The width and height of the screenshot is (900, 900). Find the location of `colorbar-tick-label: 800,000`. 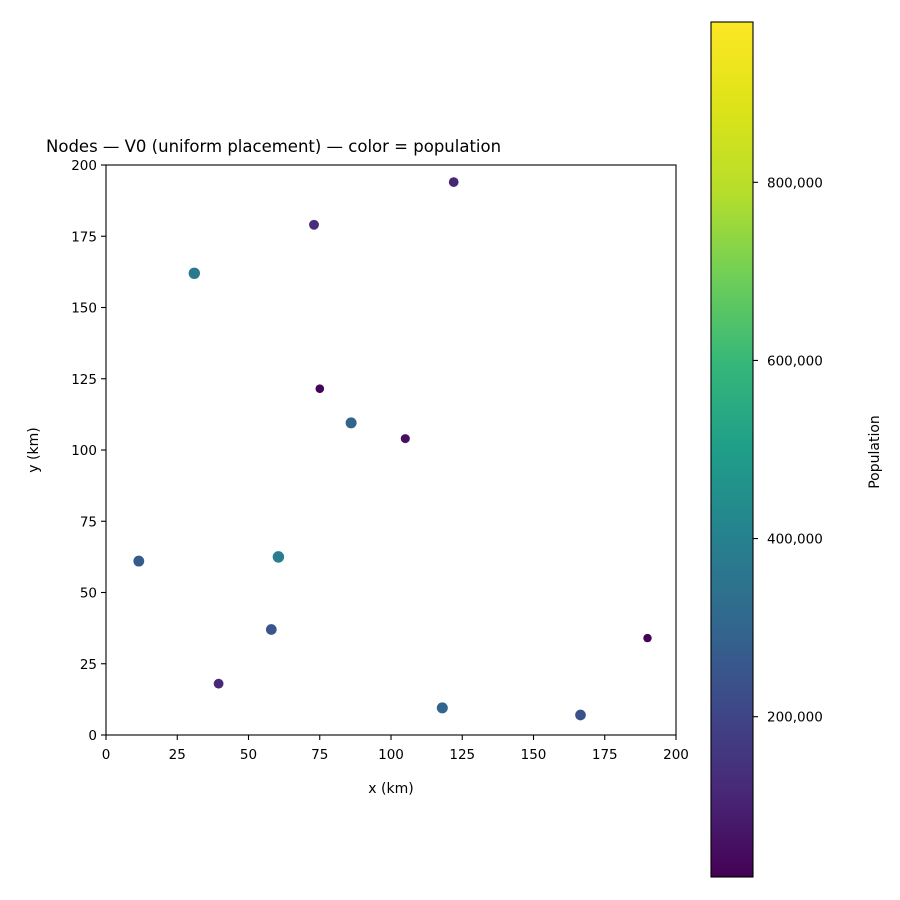

colorbar-tick-label: 800,000 is located at coordinates (795, 183).